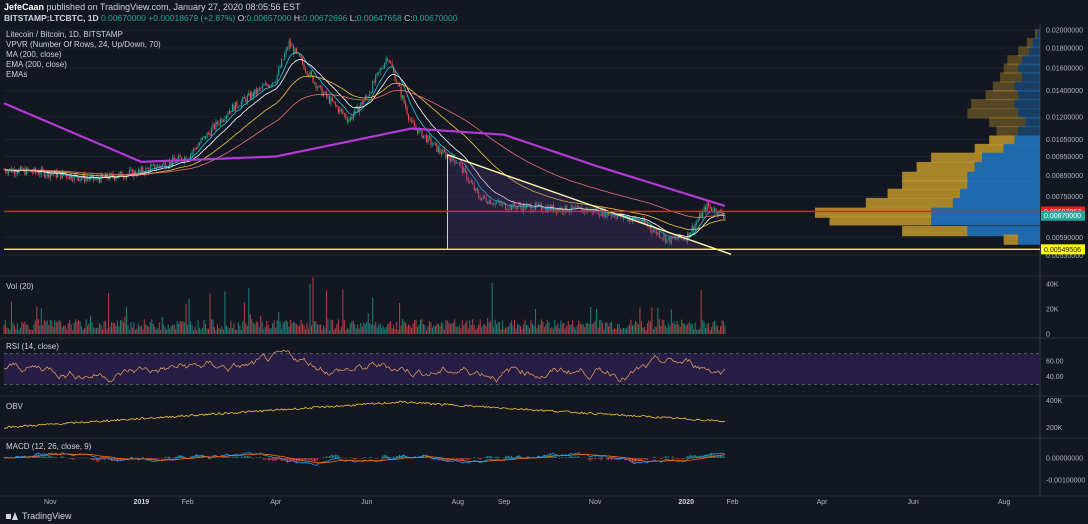 The height and width of the screenshot is (524, 1088). Describe the element at coordinates (64, 34) in the screenshot. I see `legend-title: Litecoin / Bitcoin, 1D, BITSTAMP` at that location.